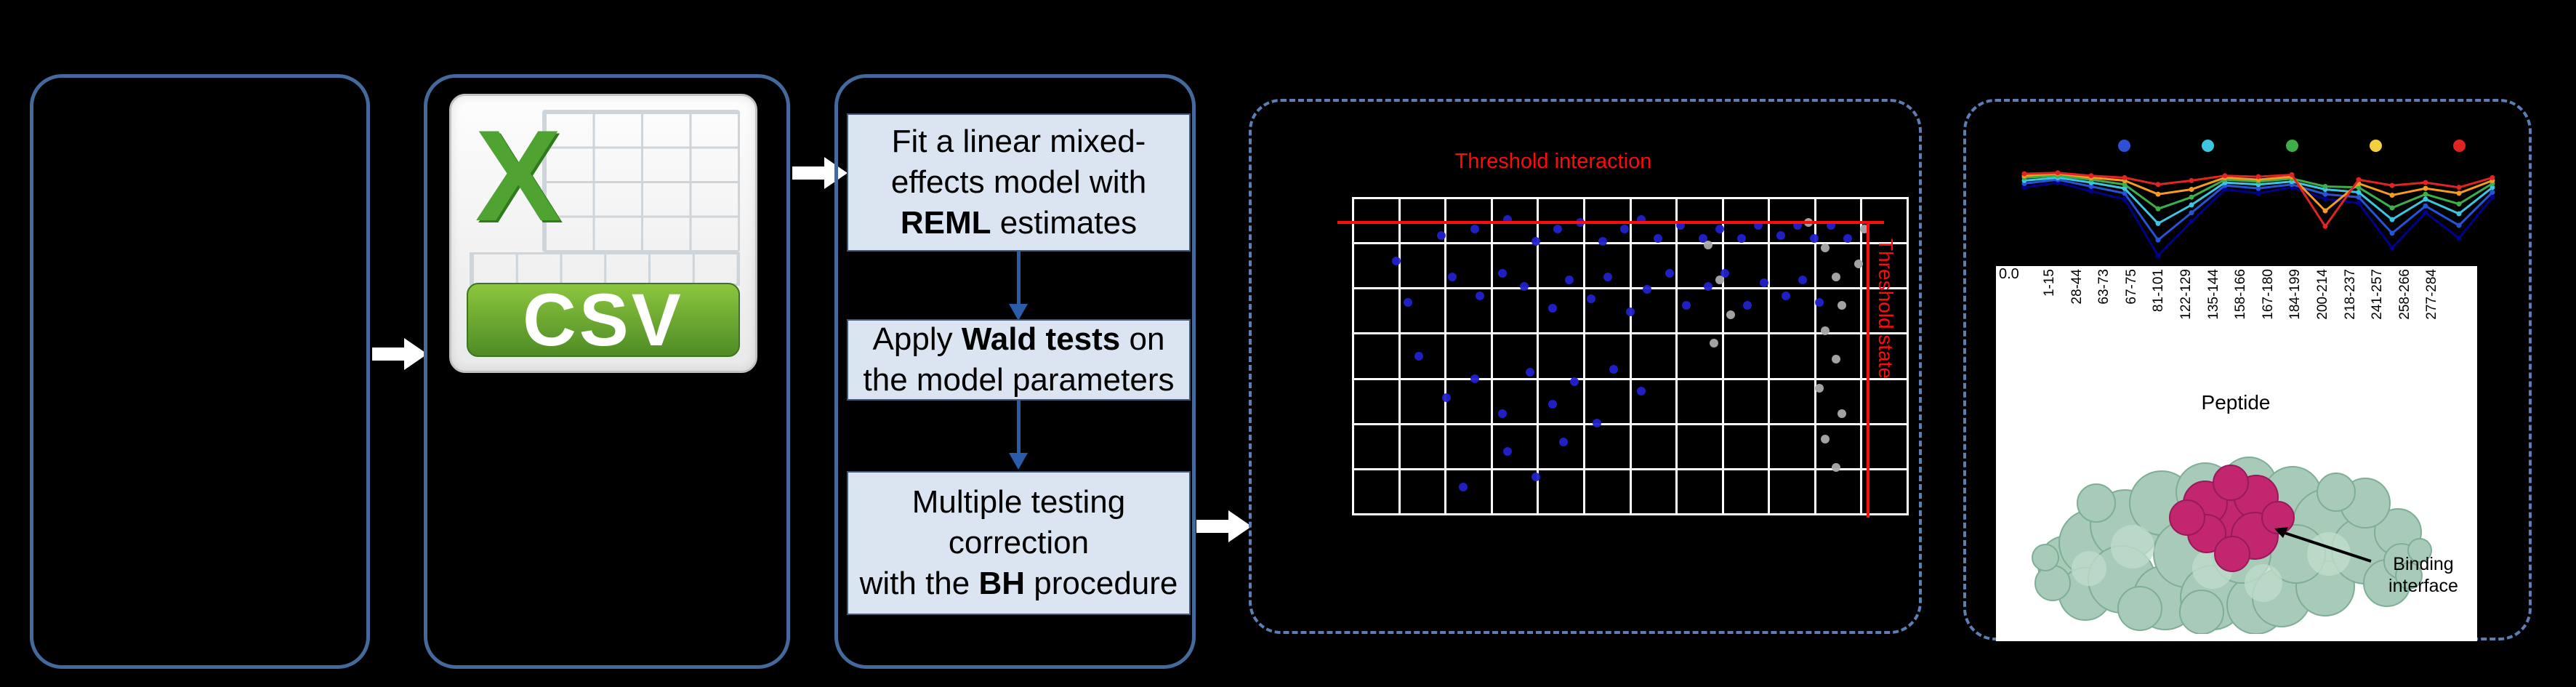 This screenshot has height=687, width=2576. I want to click on peptide-axis-title: Peptide, so click(2236, 402).